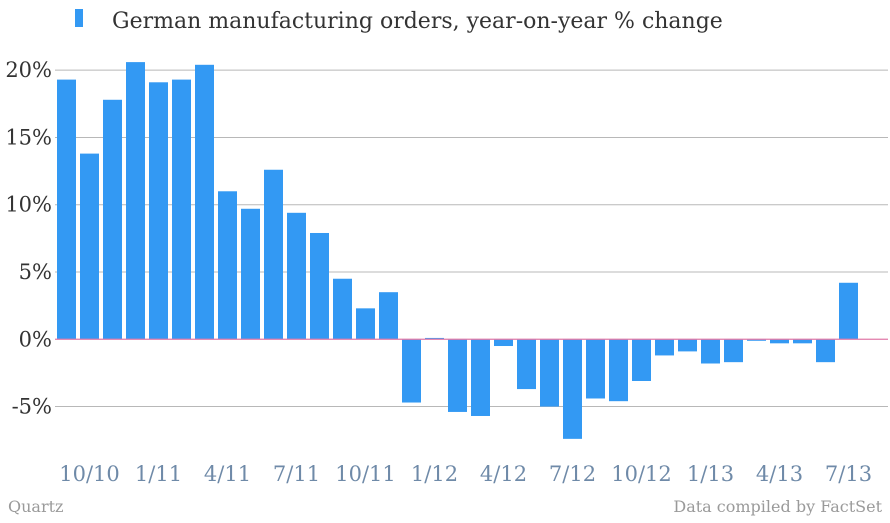  What do you see at coordinates (572, 474) in the screenshot?
I see `x-tick-label: 7/12` at bounding box center [572, 474].